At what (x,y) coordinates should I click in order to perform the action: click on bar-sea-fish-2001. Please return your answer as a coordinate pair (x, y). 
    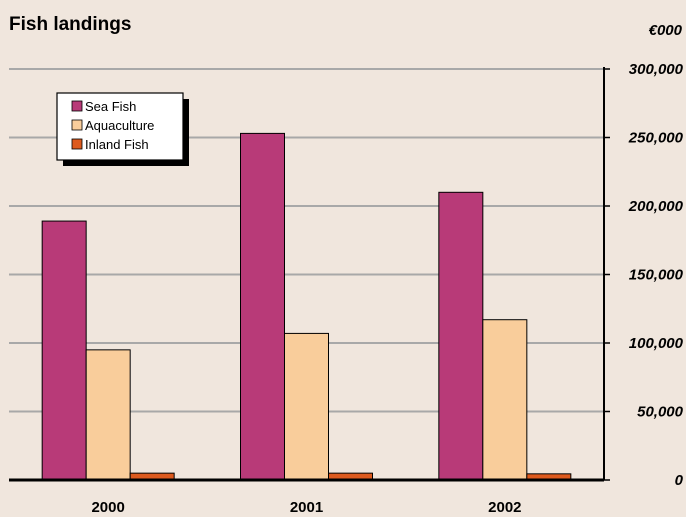
    Looking at the image, I should click on (262, 306).